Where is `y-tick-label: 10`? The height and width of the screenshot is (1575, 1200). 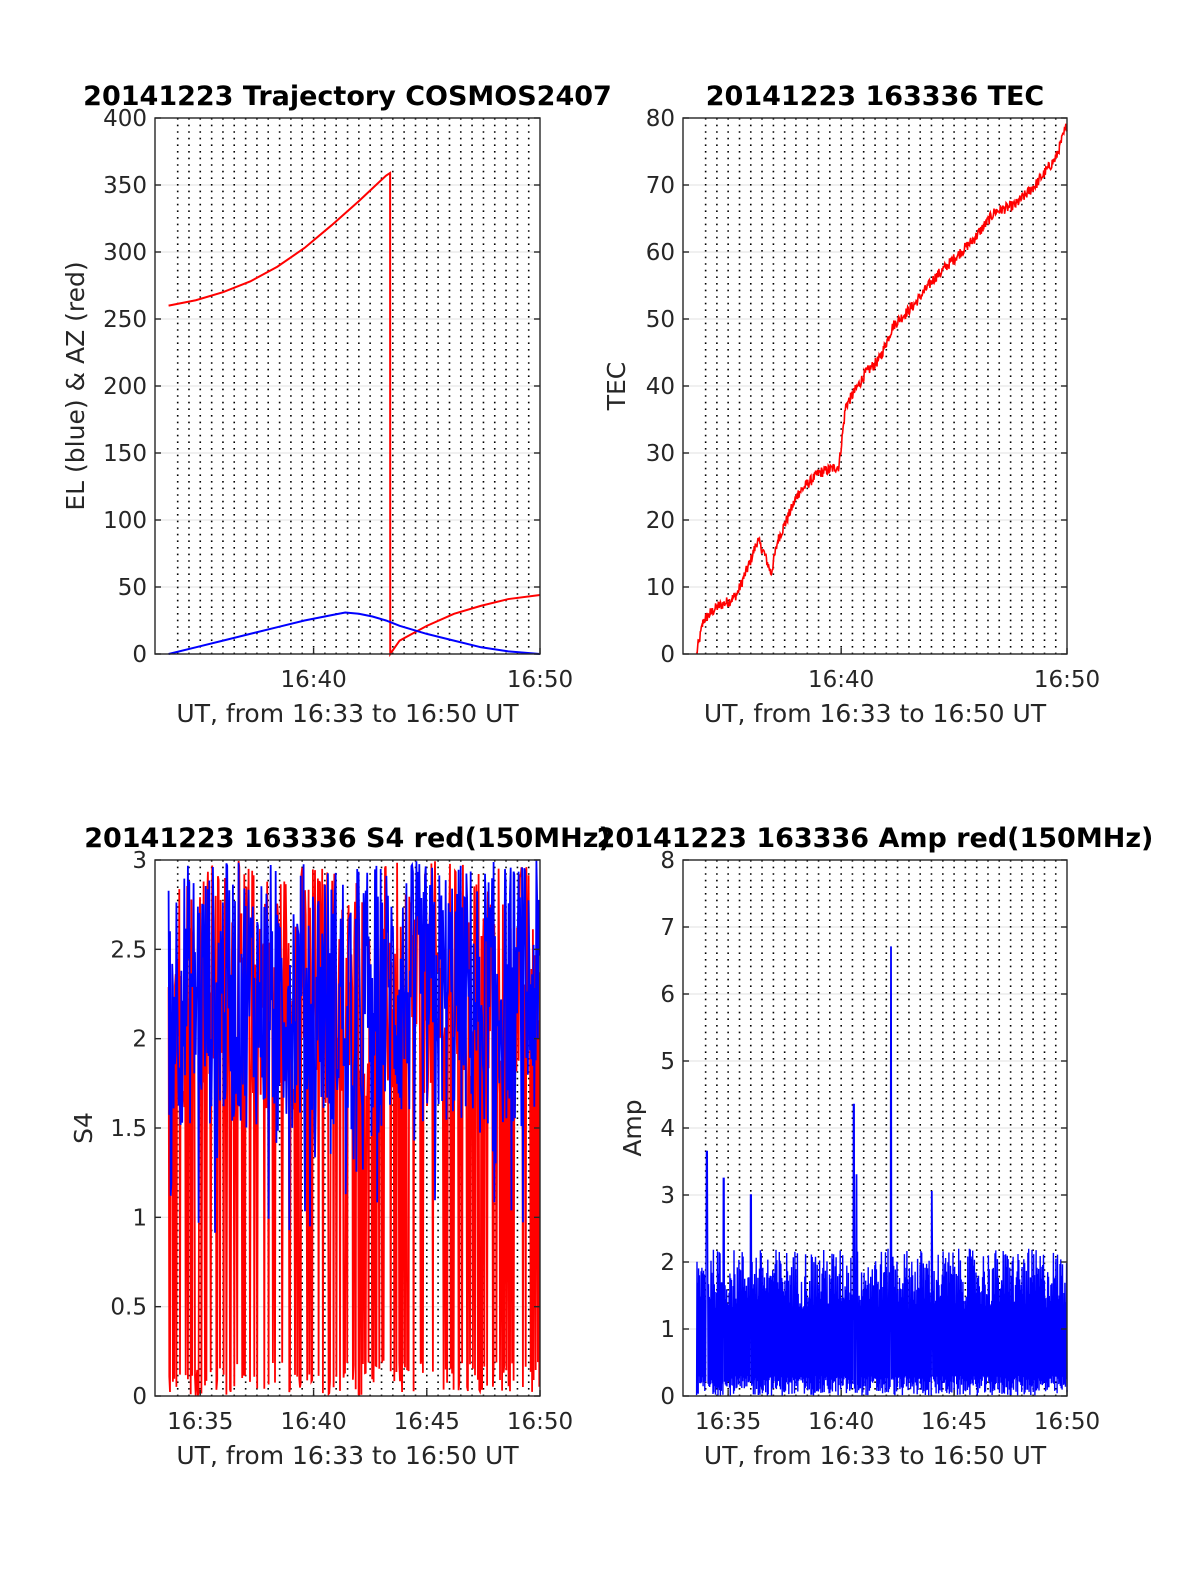 y-tick-label: 10 is located at coordinates (660, 588).